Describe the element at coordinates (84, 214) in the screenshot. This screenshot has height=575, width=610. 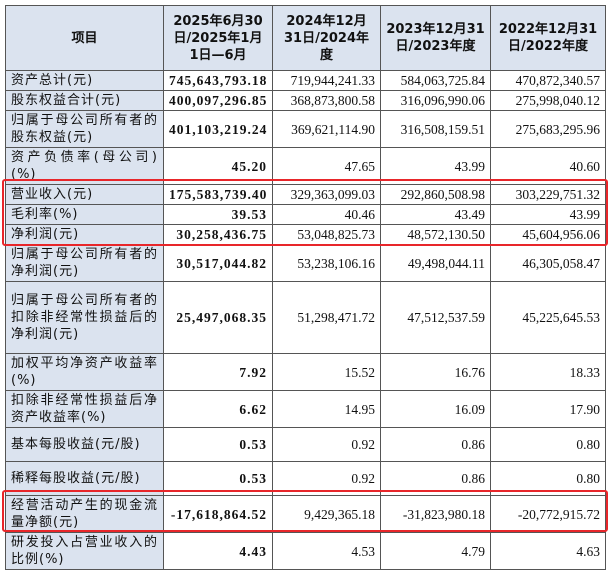
I see `row-label: 毛利率(%)` at that location.